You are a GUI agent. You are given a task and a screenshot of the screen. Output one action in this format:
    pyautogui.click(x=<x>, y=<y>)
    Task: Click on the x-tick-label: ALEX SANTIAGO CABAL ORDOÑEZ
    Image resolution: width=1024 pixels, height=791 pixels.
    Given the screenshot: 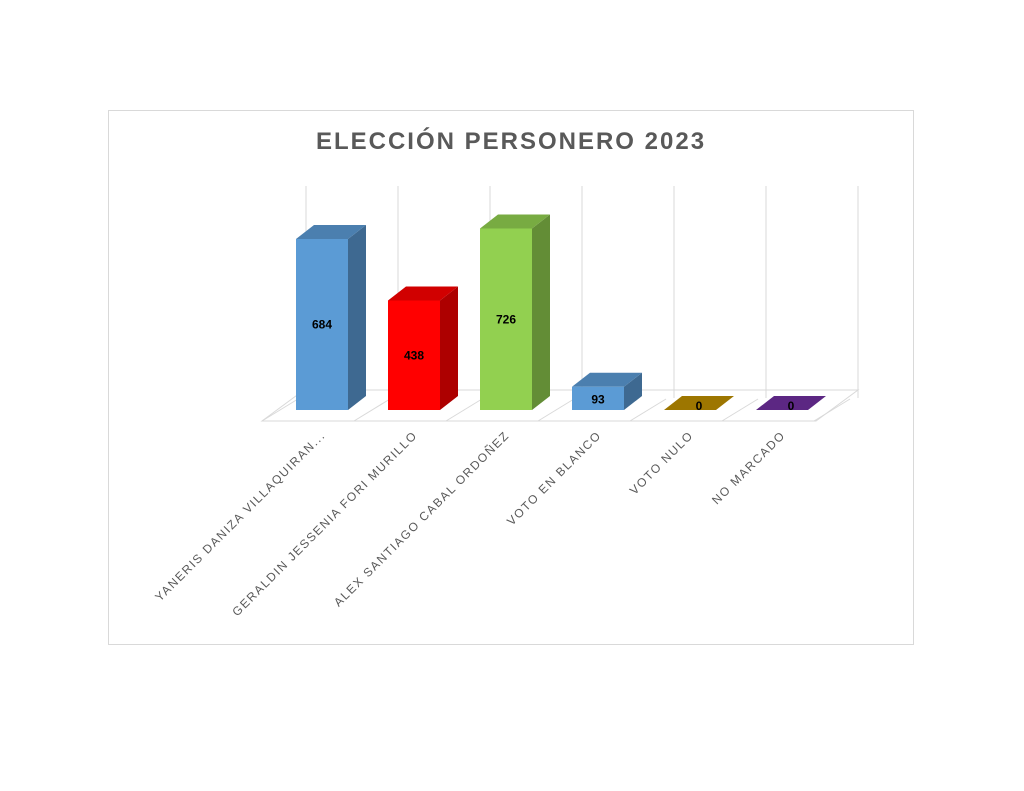 What is the action you would take?
    pyautogui.click(x=421, y=518)
    